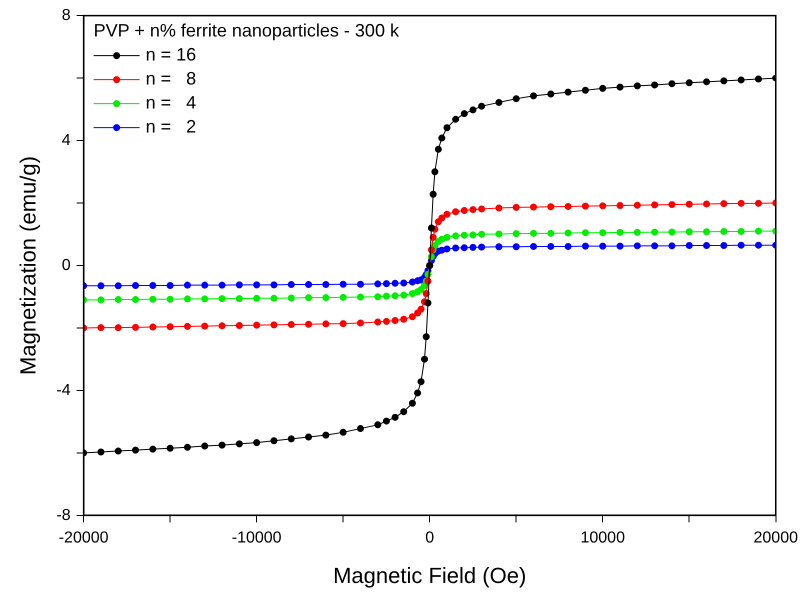 This screenshot has height=604, width=804. Describe the element at coordinates (247, 30) in the screenshot. I see `legend-title: PVP + n% ferrite nanoparticles - 300 k` at that location.